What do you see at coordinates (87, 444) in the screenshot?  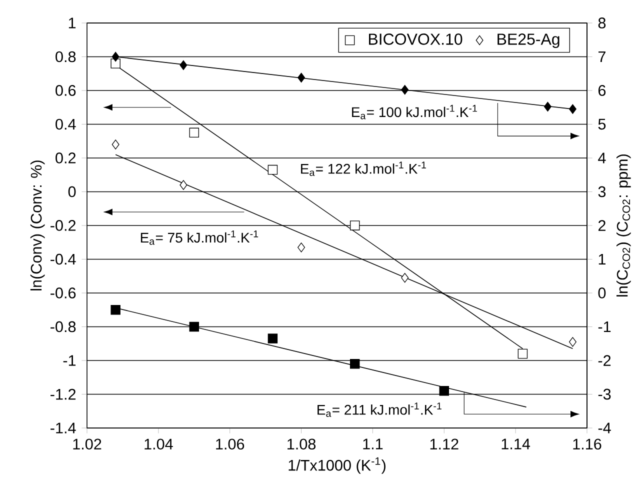 I see `x-tick-label: 1.02` at bounding box center [87, 444].